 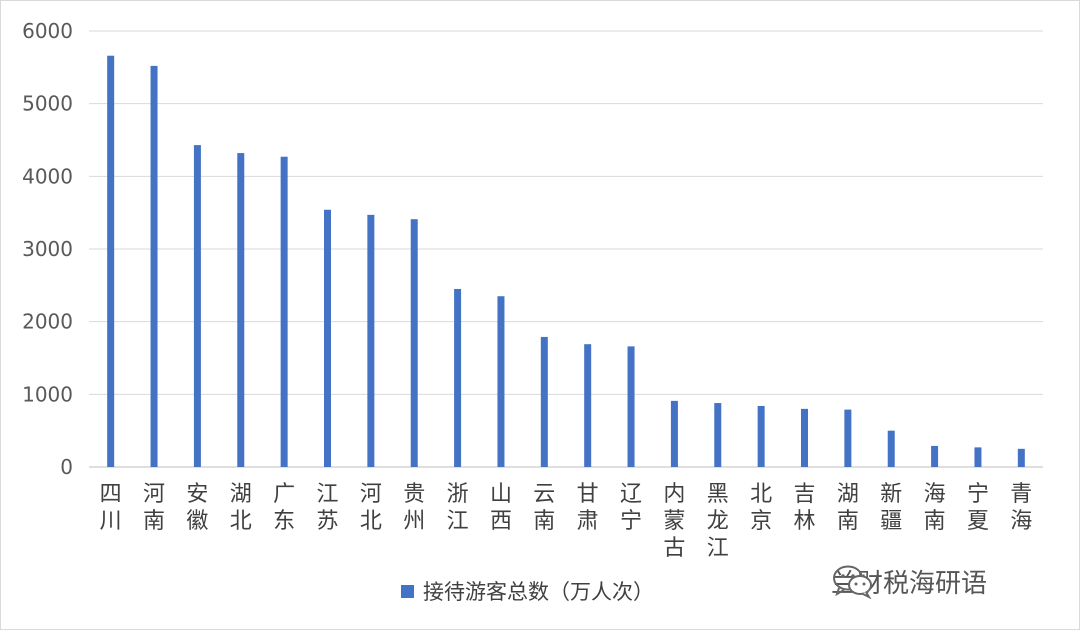 What do you see at coordinates (327, 508) in the screenshot?
I see `x-tick-label: 江苏` at bounding box center [327, 508].